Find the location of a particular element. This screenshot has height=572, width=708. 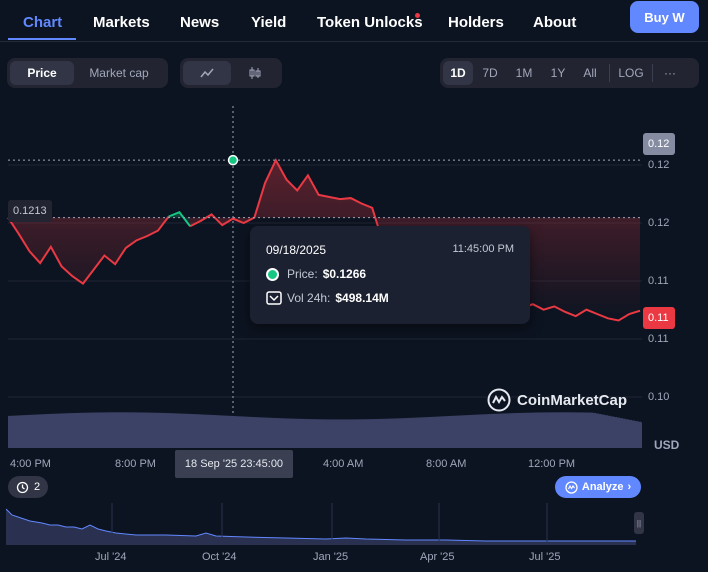

price-dot-icon is located at coordinates (272, 274).